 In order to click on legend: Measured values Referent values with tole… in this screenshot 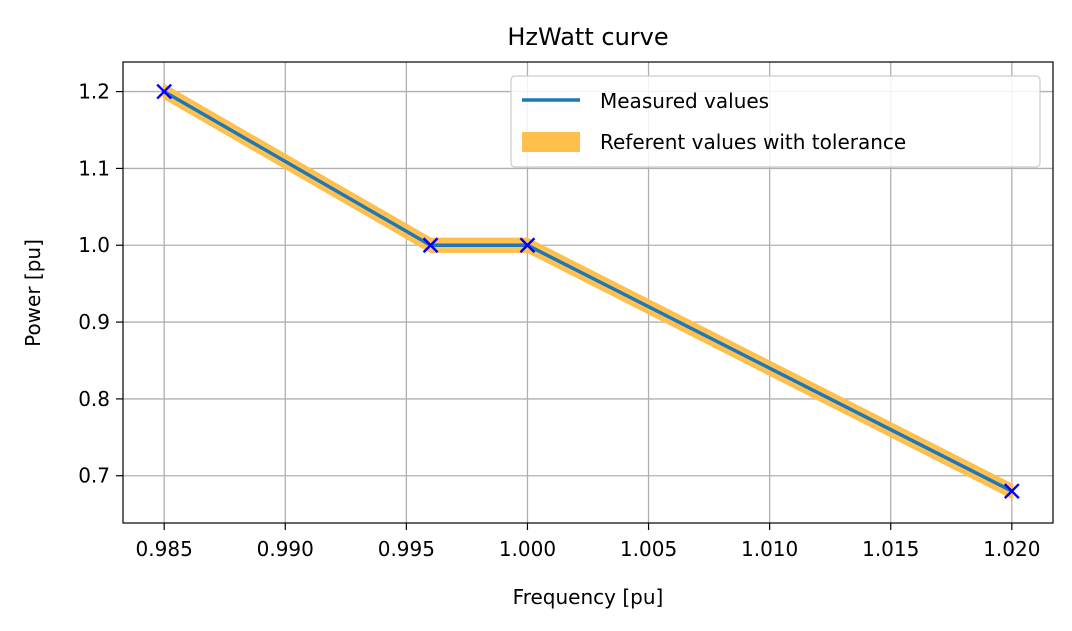, I will do `click(775, 121)`.